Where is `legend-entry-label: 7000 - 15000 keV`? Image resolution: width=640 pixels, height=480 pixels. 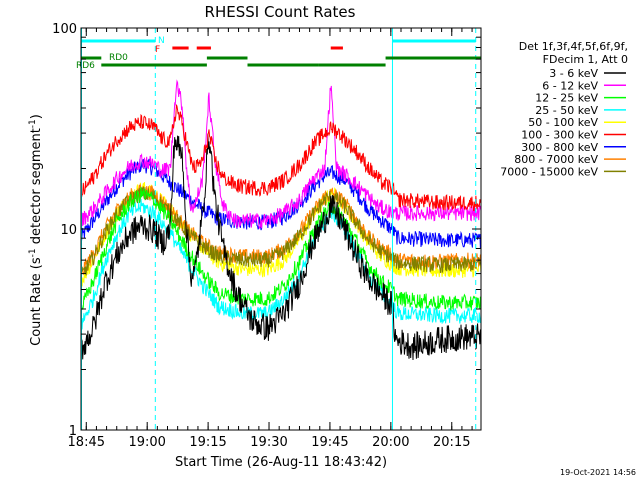 legend-entry-label: 7000 - 15000 keV is located at coordinates (549, 171).